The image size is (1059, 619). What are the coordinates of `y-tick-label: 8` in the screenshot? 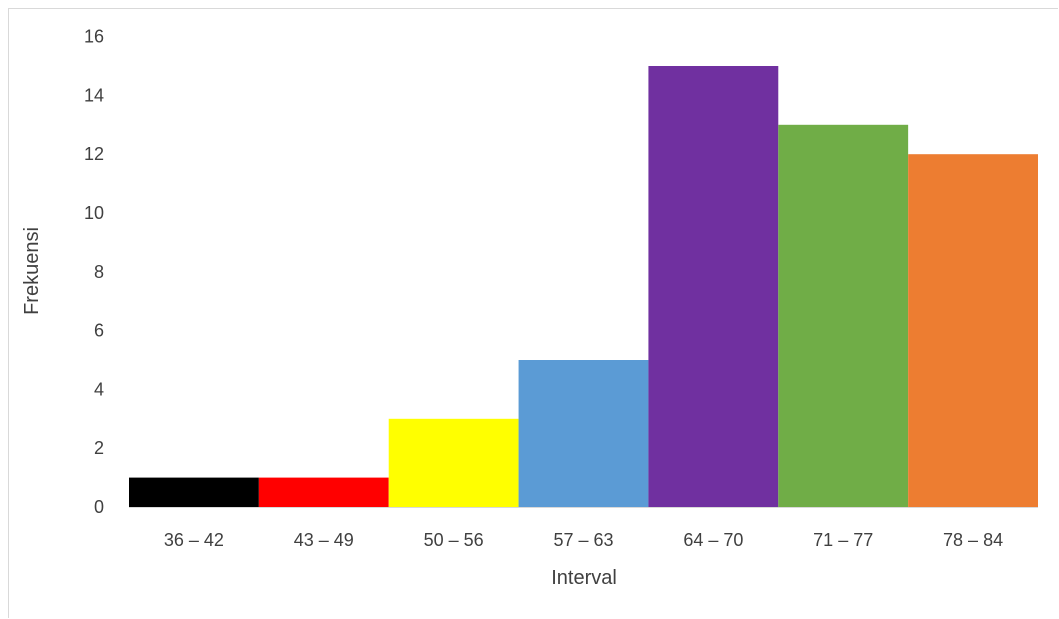 It's located at (99, 272).